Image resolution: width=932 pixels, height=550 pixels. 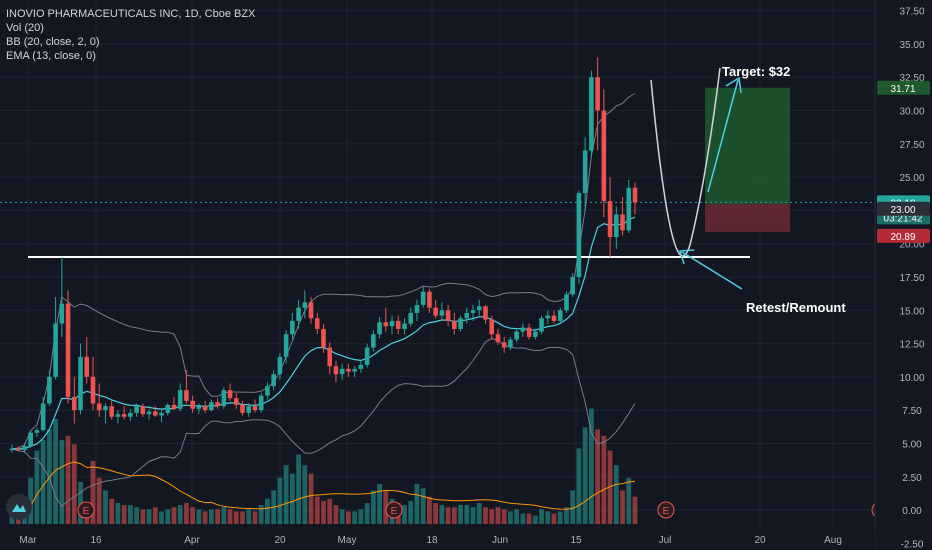 What do you see at coordinates (19, 507) in the screenshot?
I see `tradingview-logo-icon` at bounding box center [19, 507].